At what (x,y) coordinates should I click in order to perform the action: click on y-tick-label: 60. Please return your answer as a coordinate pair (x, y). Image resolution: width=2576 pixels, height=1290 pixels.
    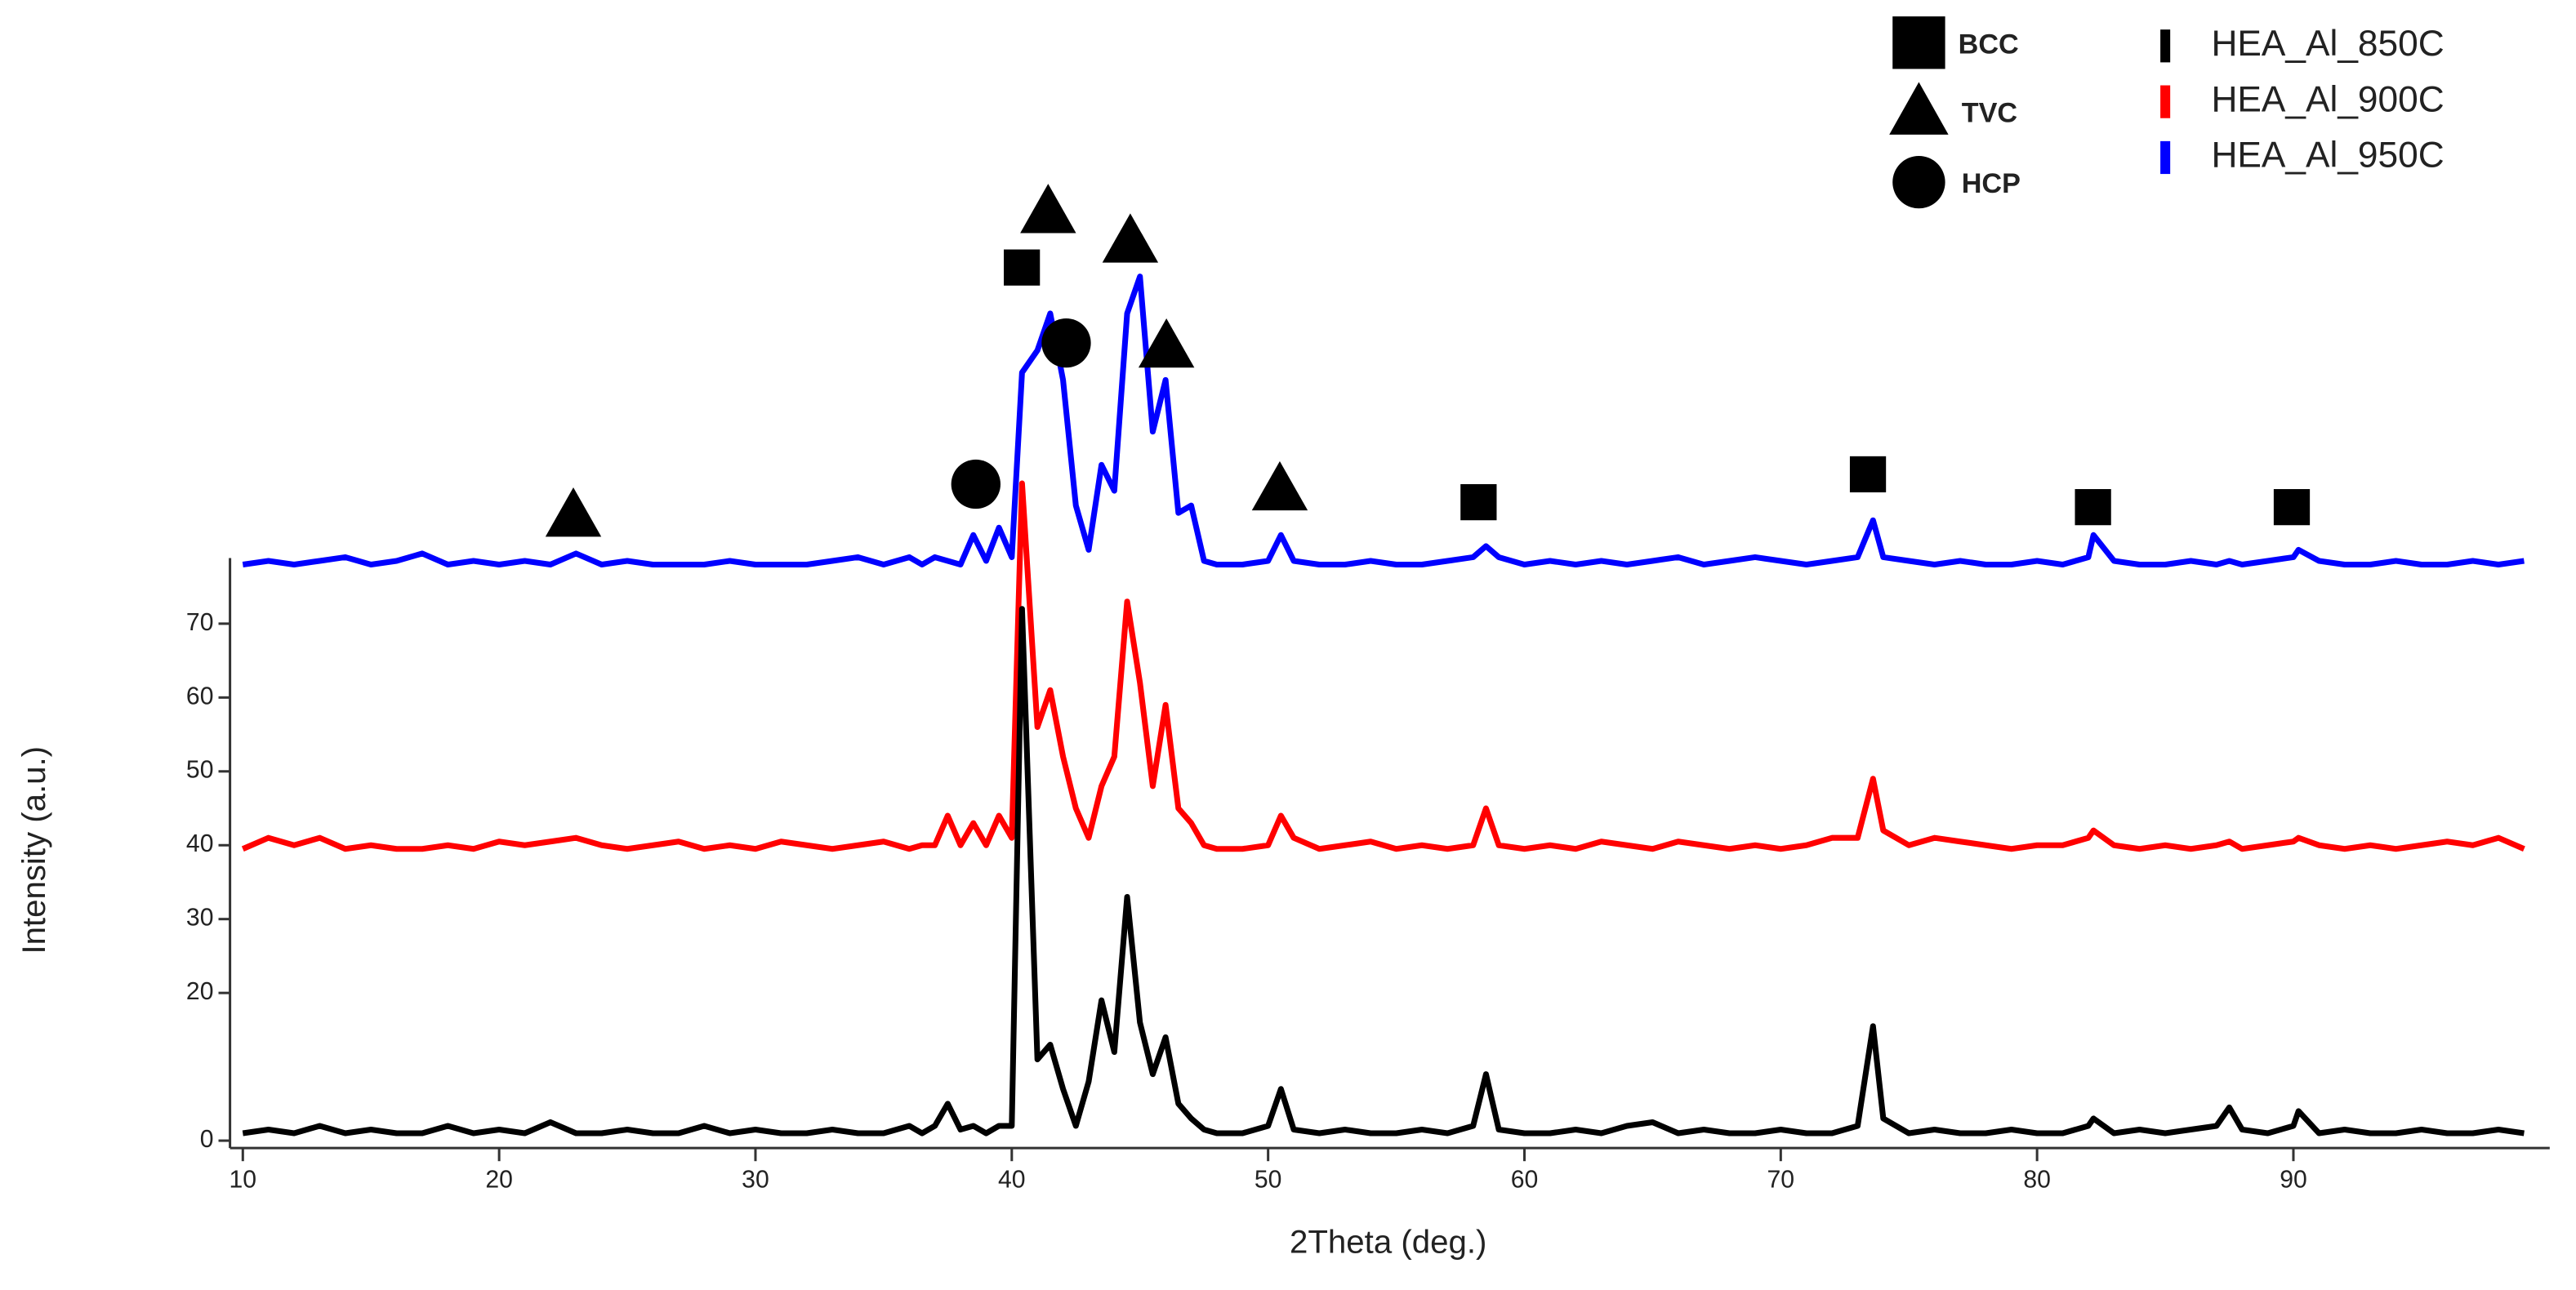
    Looking at the image, I should click on (200, 696).